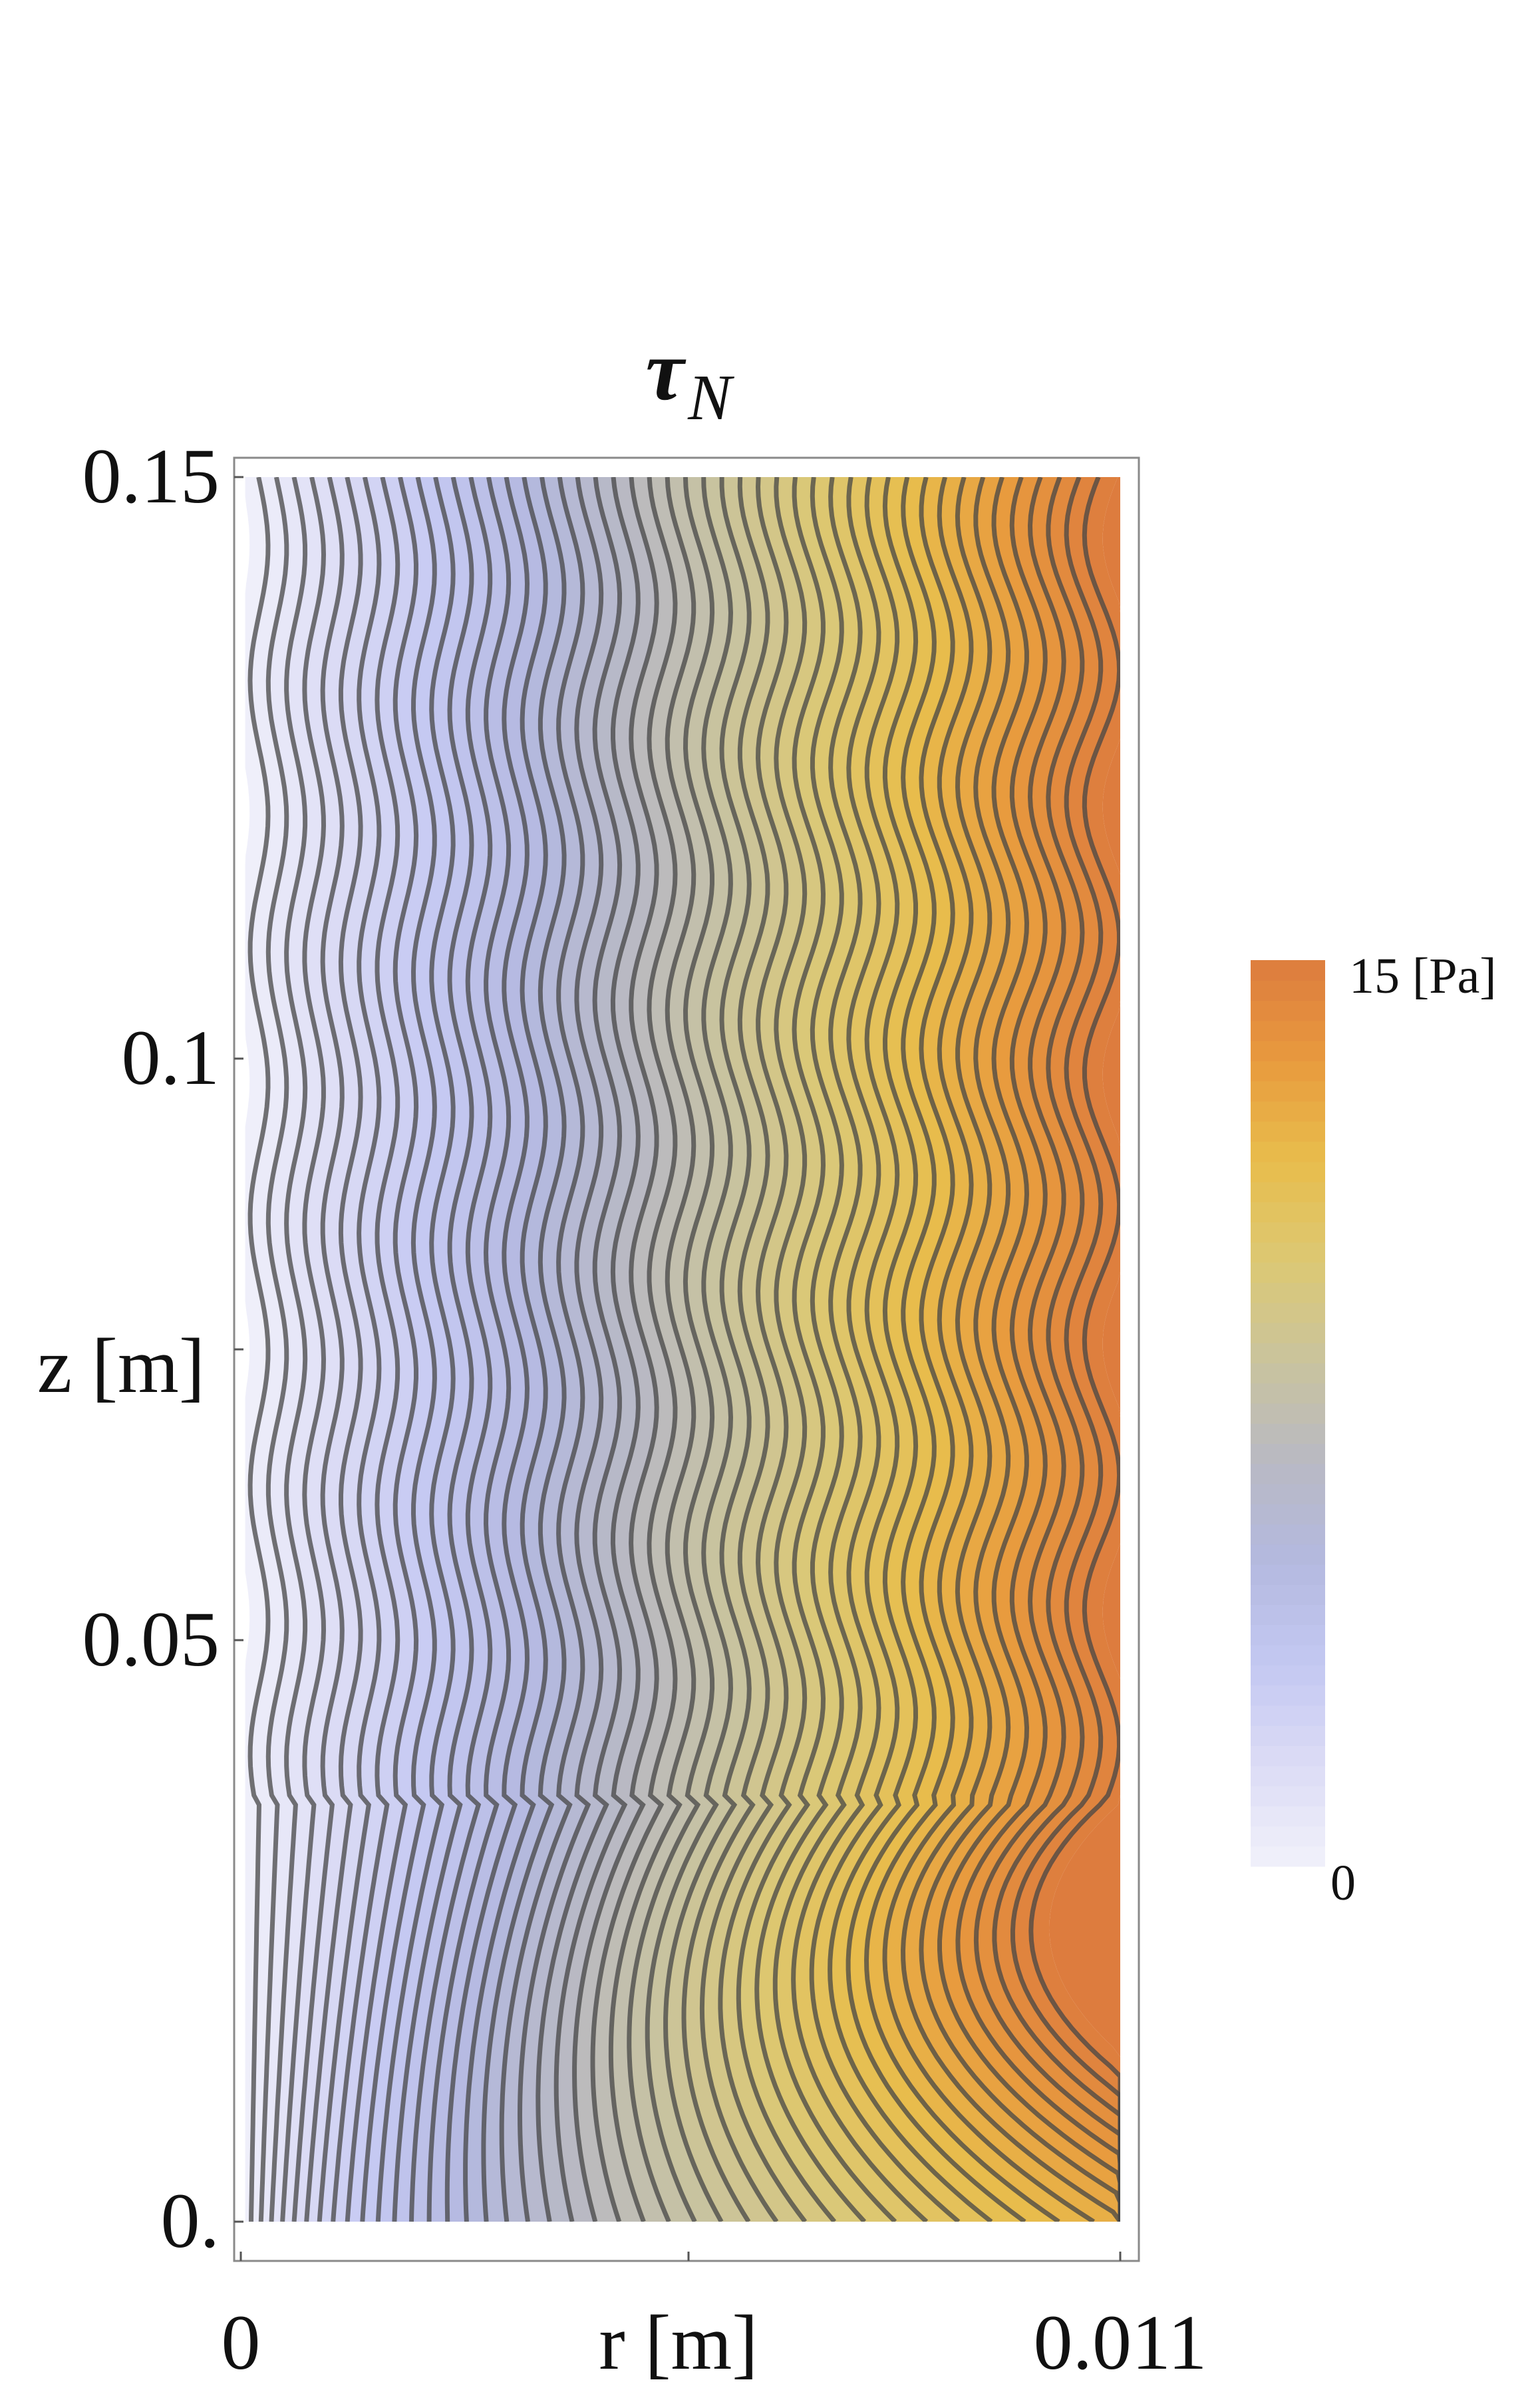 Image resolution: width=1540 pixels, height=2396 pixels. What do you see at coordinates (679, 2342) in the screenshot?
I see `x-axis-label: r [m]` at bounding box center [679, 2342].